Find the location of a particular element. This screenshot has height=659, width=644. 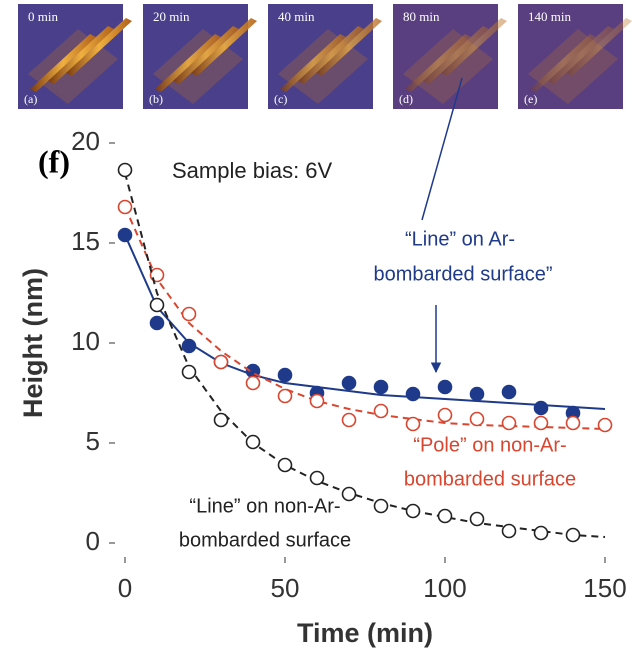

series-label: bombarded surface” is located at coordinates (463, 274).